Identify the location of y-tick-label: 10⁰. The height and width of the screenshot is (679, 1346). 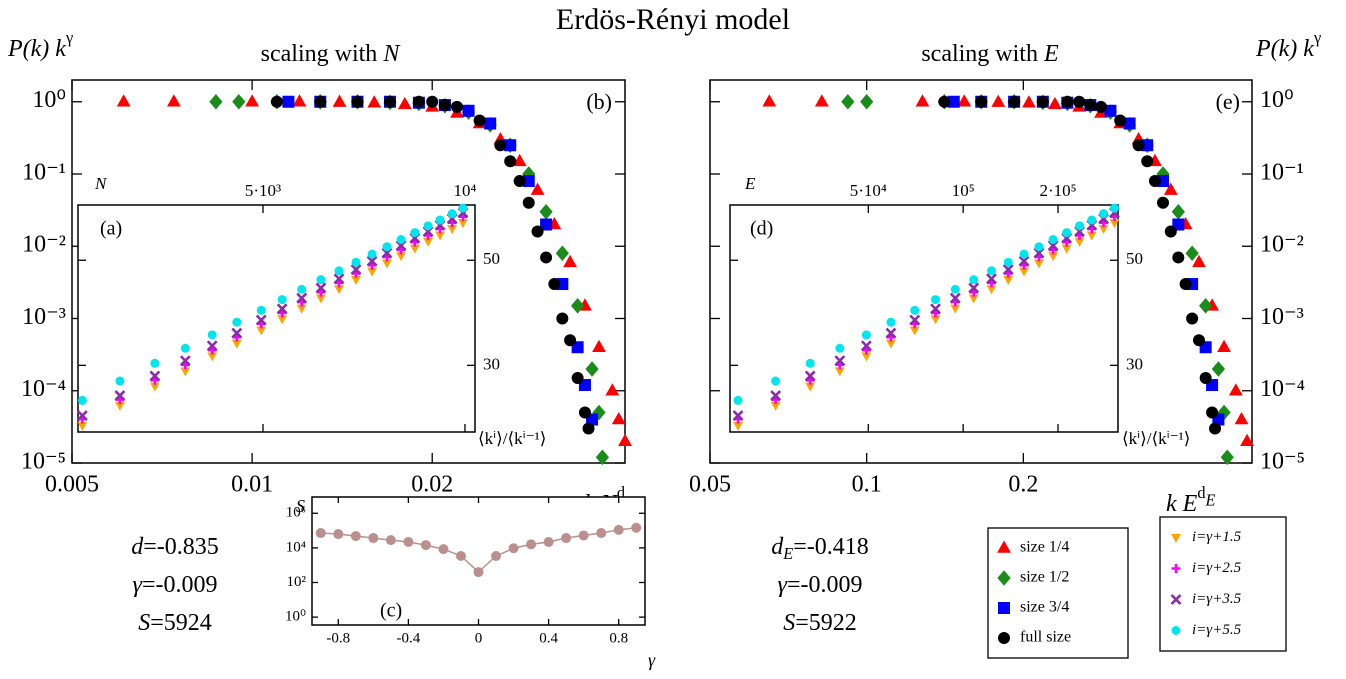
(49, 100).